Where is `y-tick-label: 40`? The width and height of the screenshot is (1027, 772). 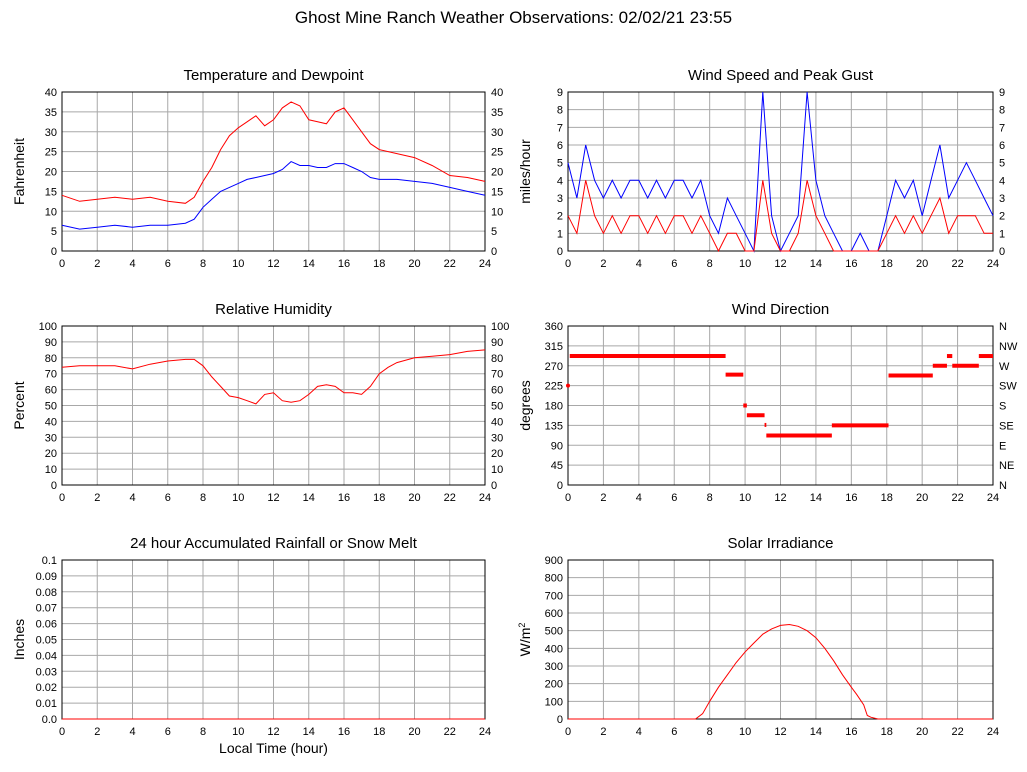 y-tick-label: 40 is located at coordinates (51, 422).